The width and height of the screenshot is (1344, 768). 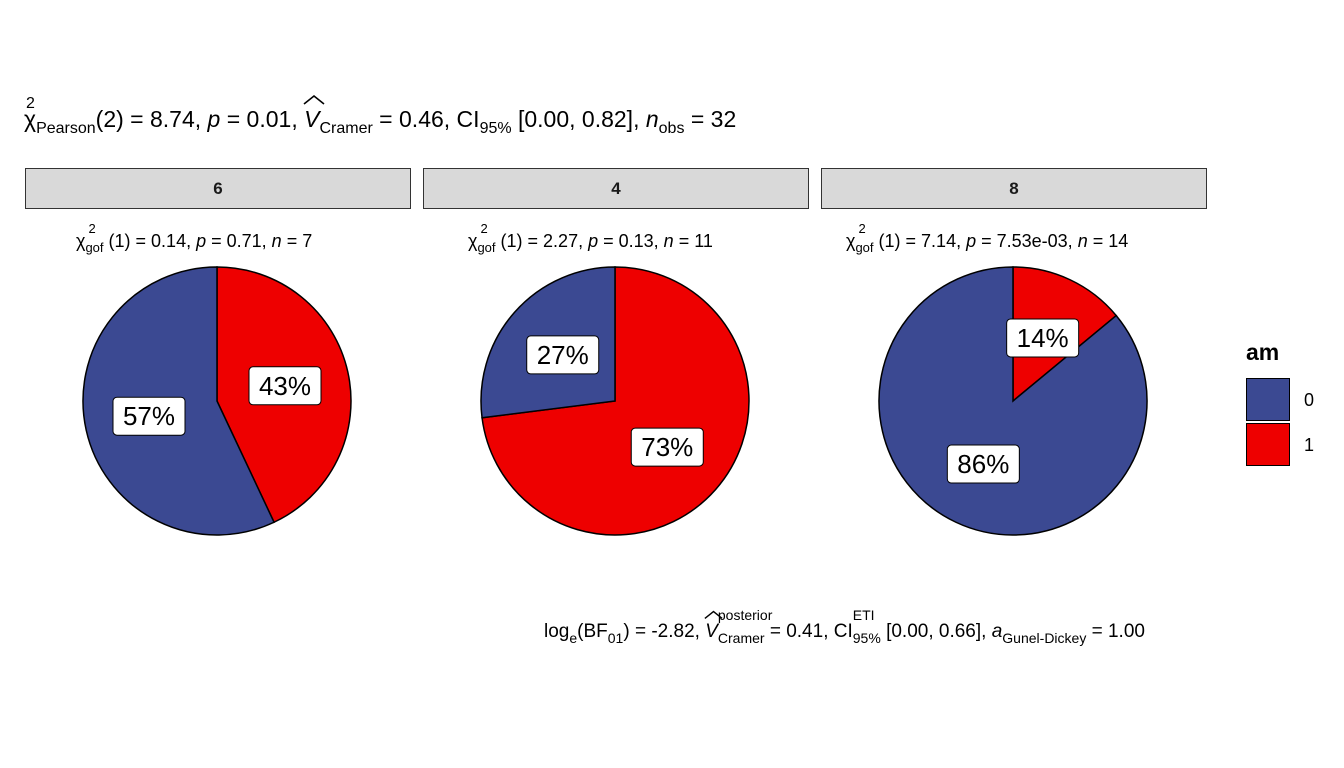 I want to click on pie-label-8-am1: 14%, so click(x=1043, y=338).